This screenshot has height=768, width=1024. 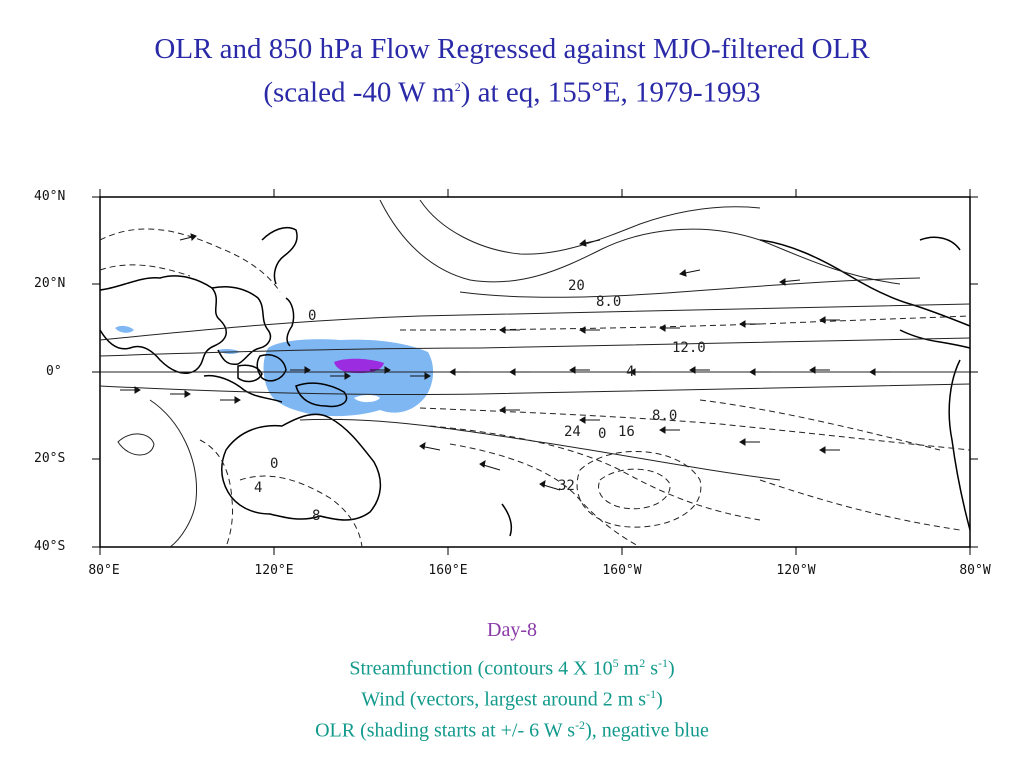 I want to click on coast-mexico, so click(x=935, y=339).